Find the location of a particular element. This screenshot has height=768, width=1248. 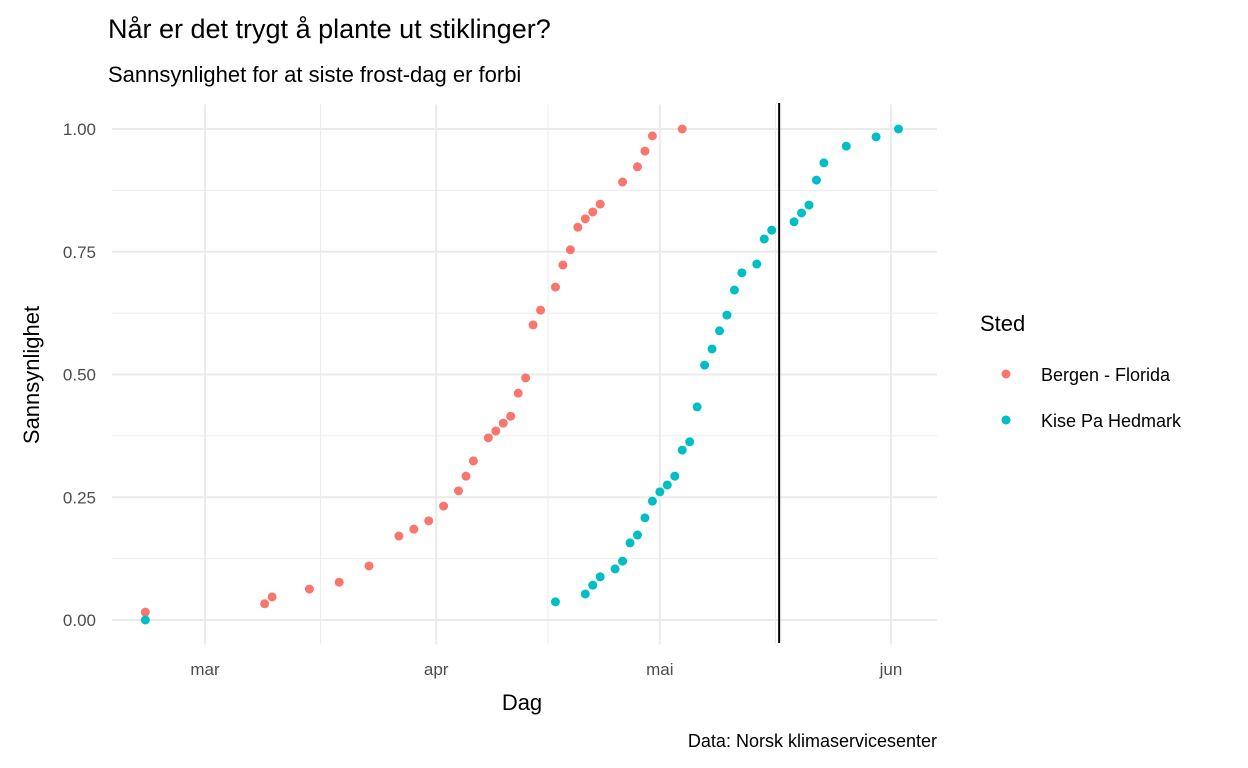

y-tick-label: 0.00 is located at coordinates (79, 620).